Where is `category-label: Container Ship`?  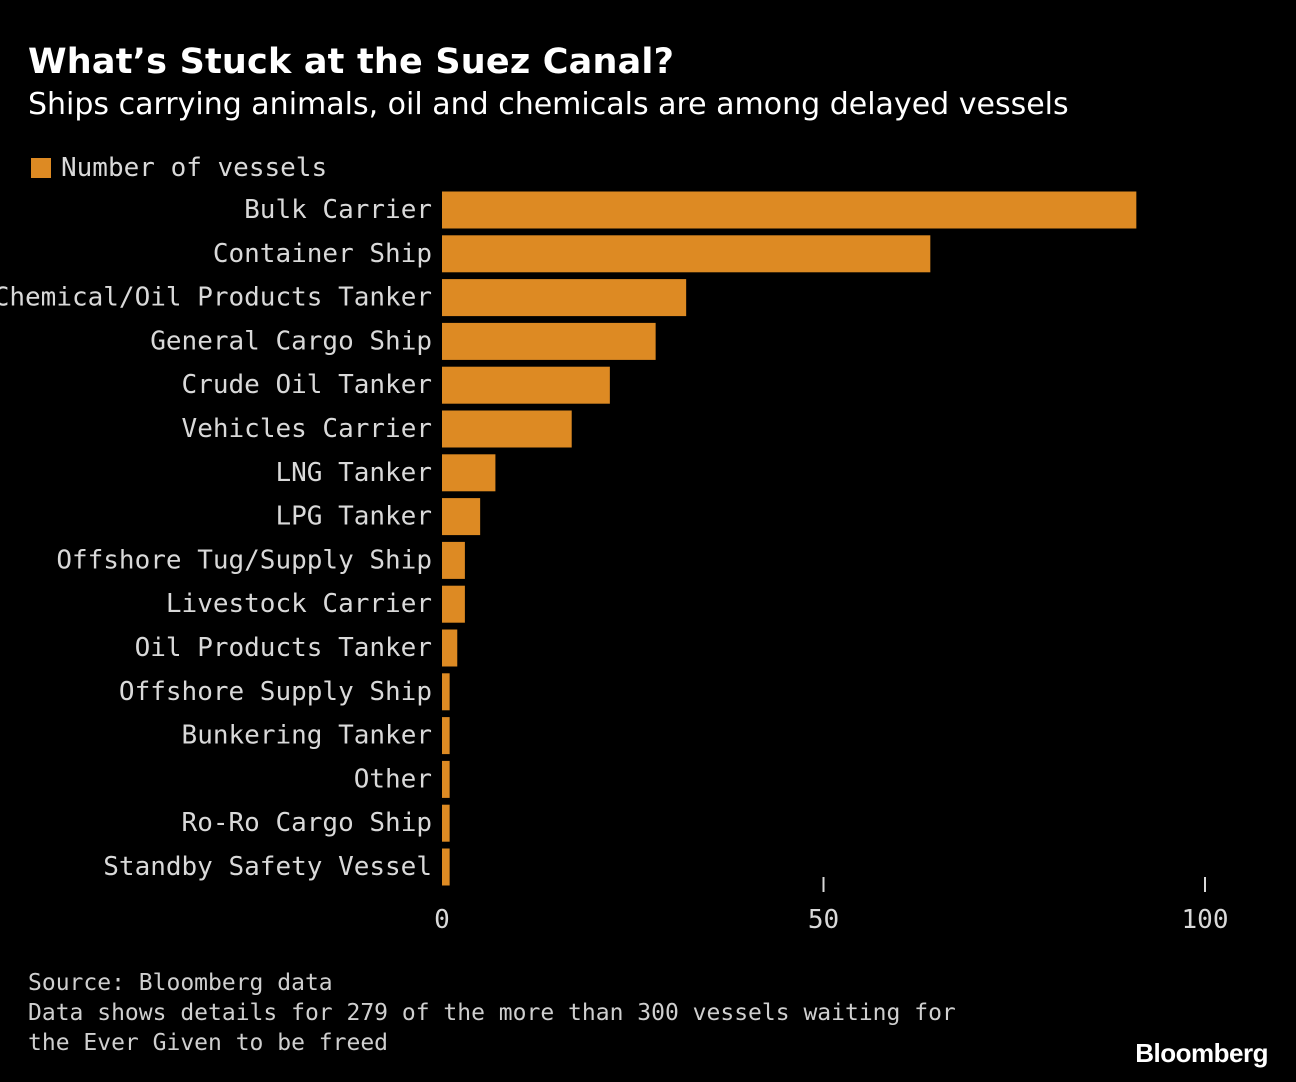
category-label: Container Ship is located at coordinates (322, 254).